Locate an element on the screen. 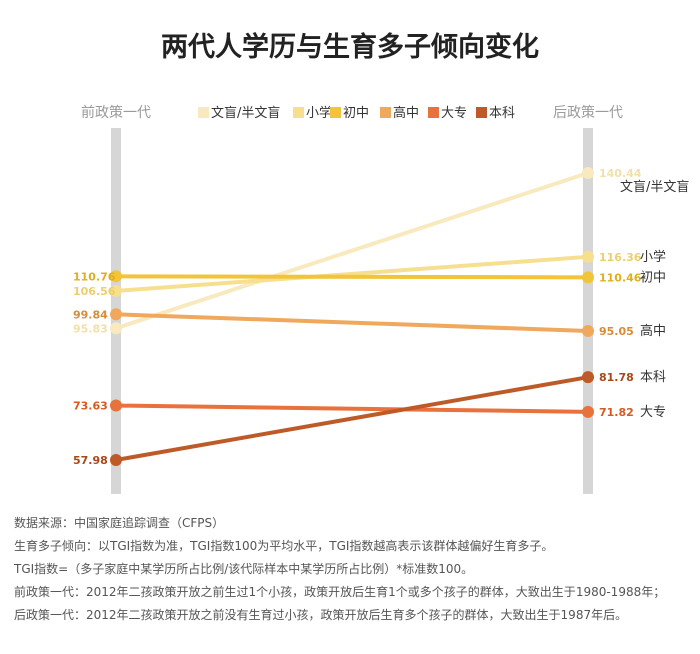 The image size is (700, 654). legend-label-0: 文盲/半文盲 is located at coordinates (245, 113).